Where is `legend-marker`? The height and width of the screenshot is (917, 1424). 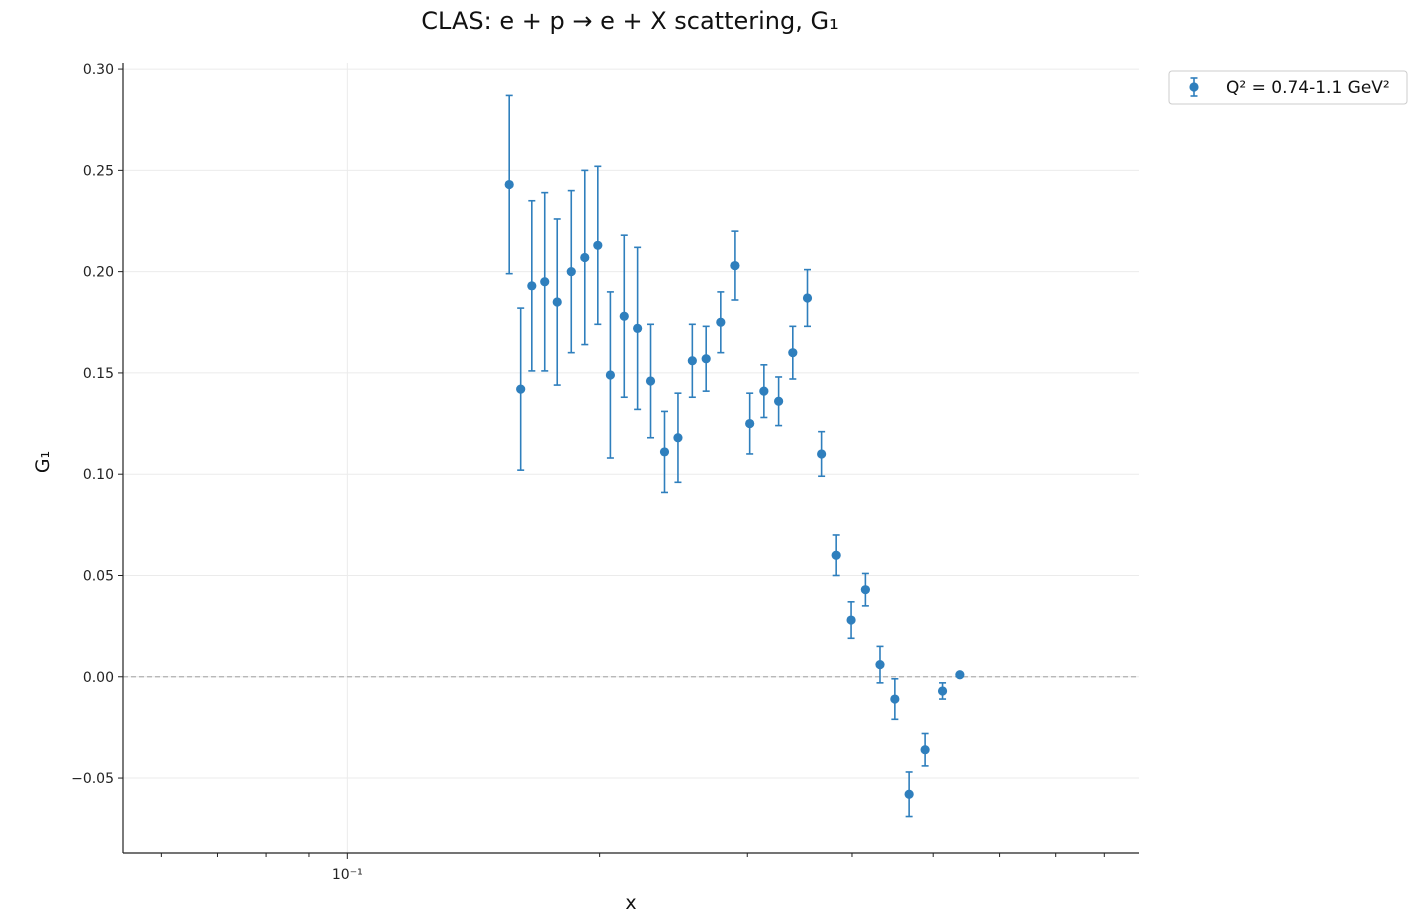
legend-marker is located at coordinates (1194, 87).